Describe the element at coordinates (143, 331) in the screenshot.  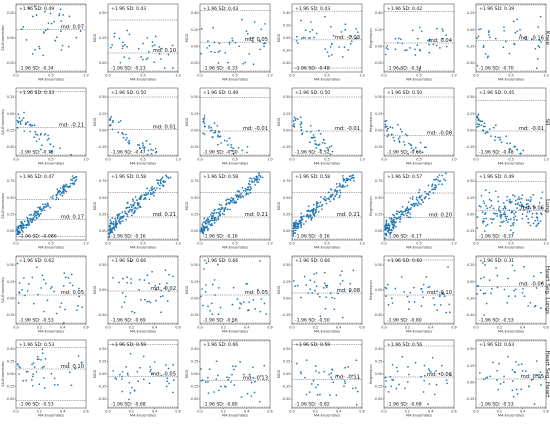
I see `x-axis-label-r3-c1: MA-Ensembles` at that location.